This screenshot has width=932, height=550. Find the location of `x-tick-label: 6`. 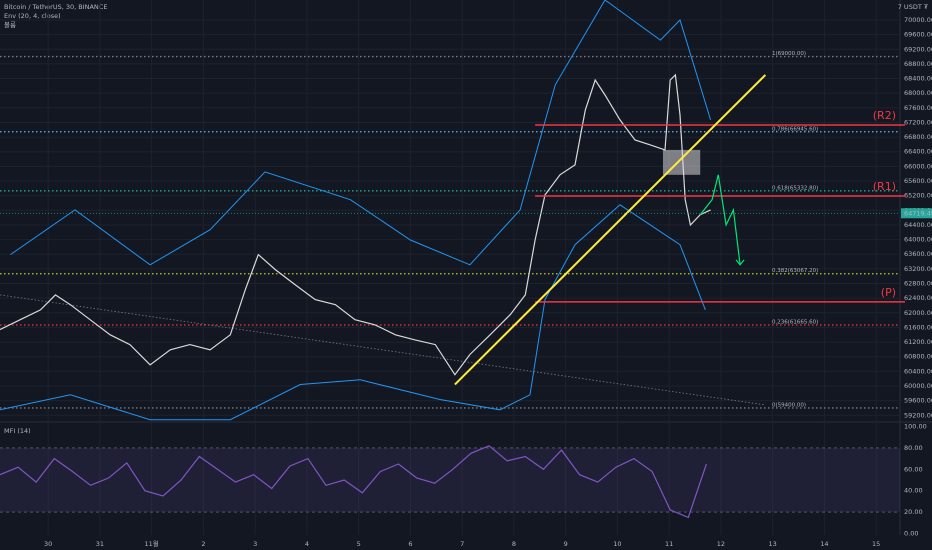

x-tick-label: 6 is located at coordinates (410, 544).